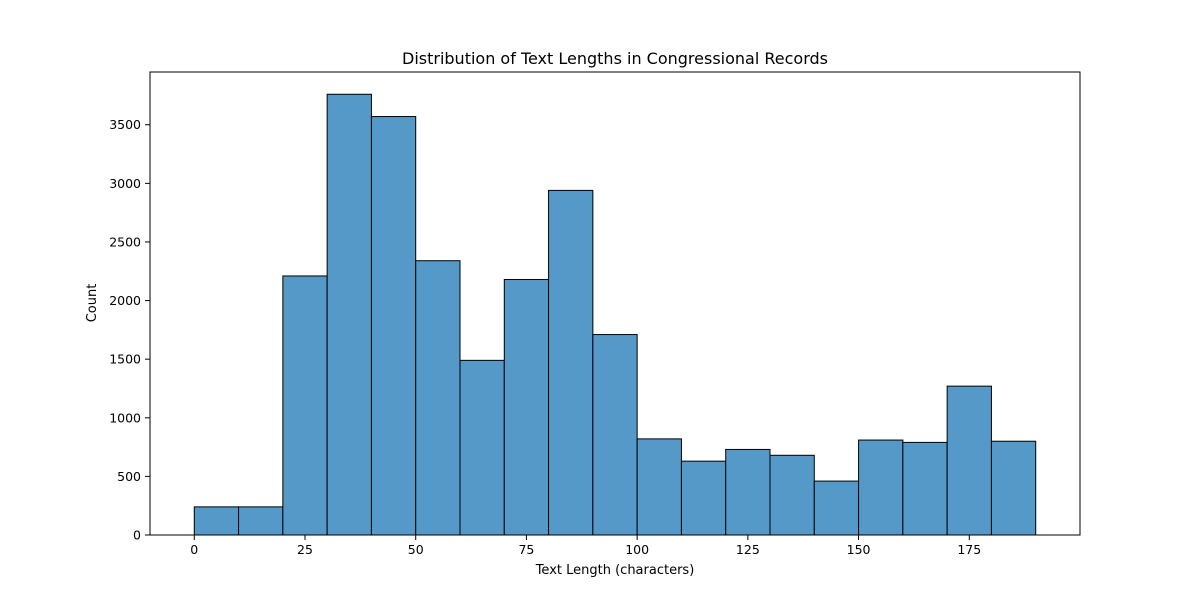 Image resolution: width=1200 pixels, height=600 pixels. I want to click on y-tick-label: 3500, so click(125, 124).